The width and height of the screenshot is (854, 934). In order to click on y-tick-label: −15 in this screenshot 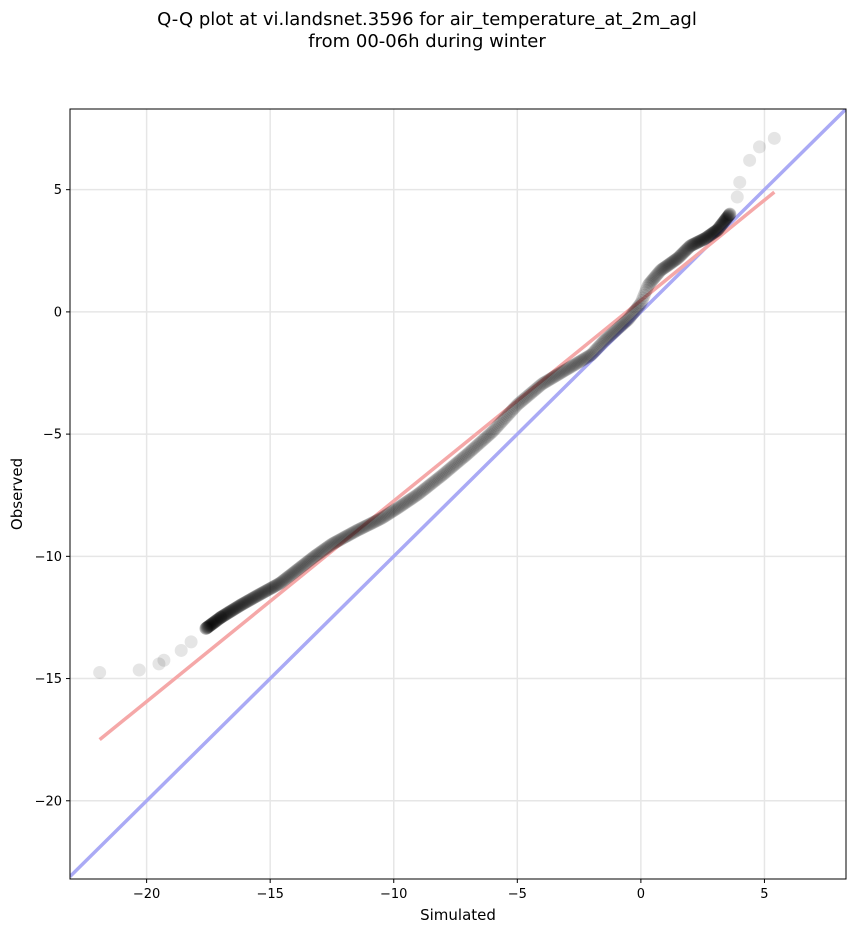, I will do `click(48, 679)`.